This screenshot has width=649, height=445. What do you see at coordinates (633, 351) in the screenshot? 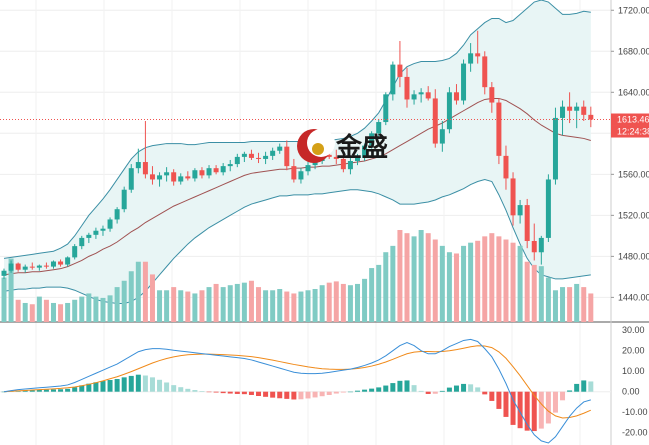
I see `macd-tick-label: 20.00` at bounding box center [633, 351].